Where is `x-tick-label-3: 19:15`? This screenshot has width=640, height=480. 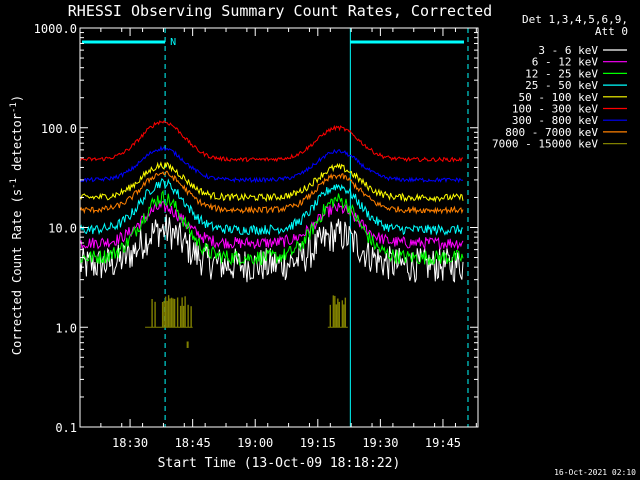 x-tick-label-3: 19:15 is located at coordinates (318, 443).